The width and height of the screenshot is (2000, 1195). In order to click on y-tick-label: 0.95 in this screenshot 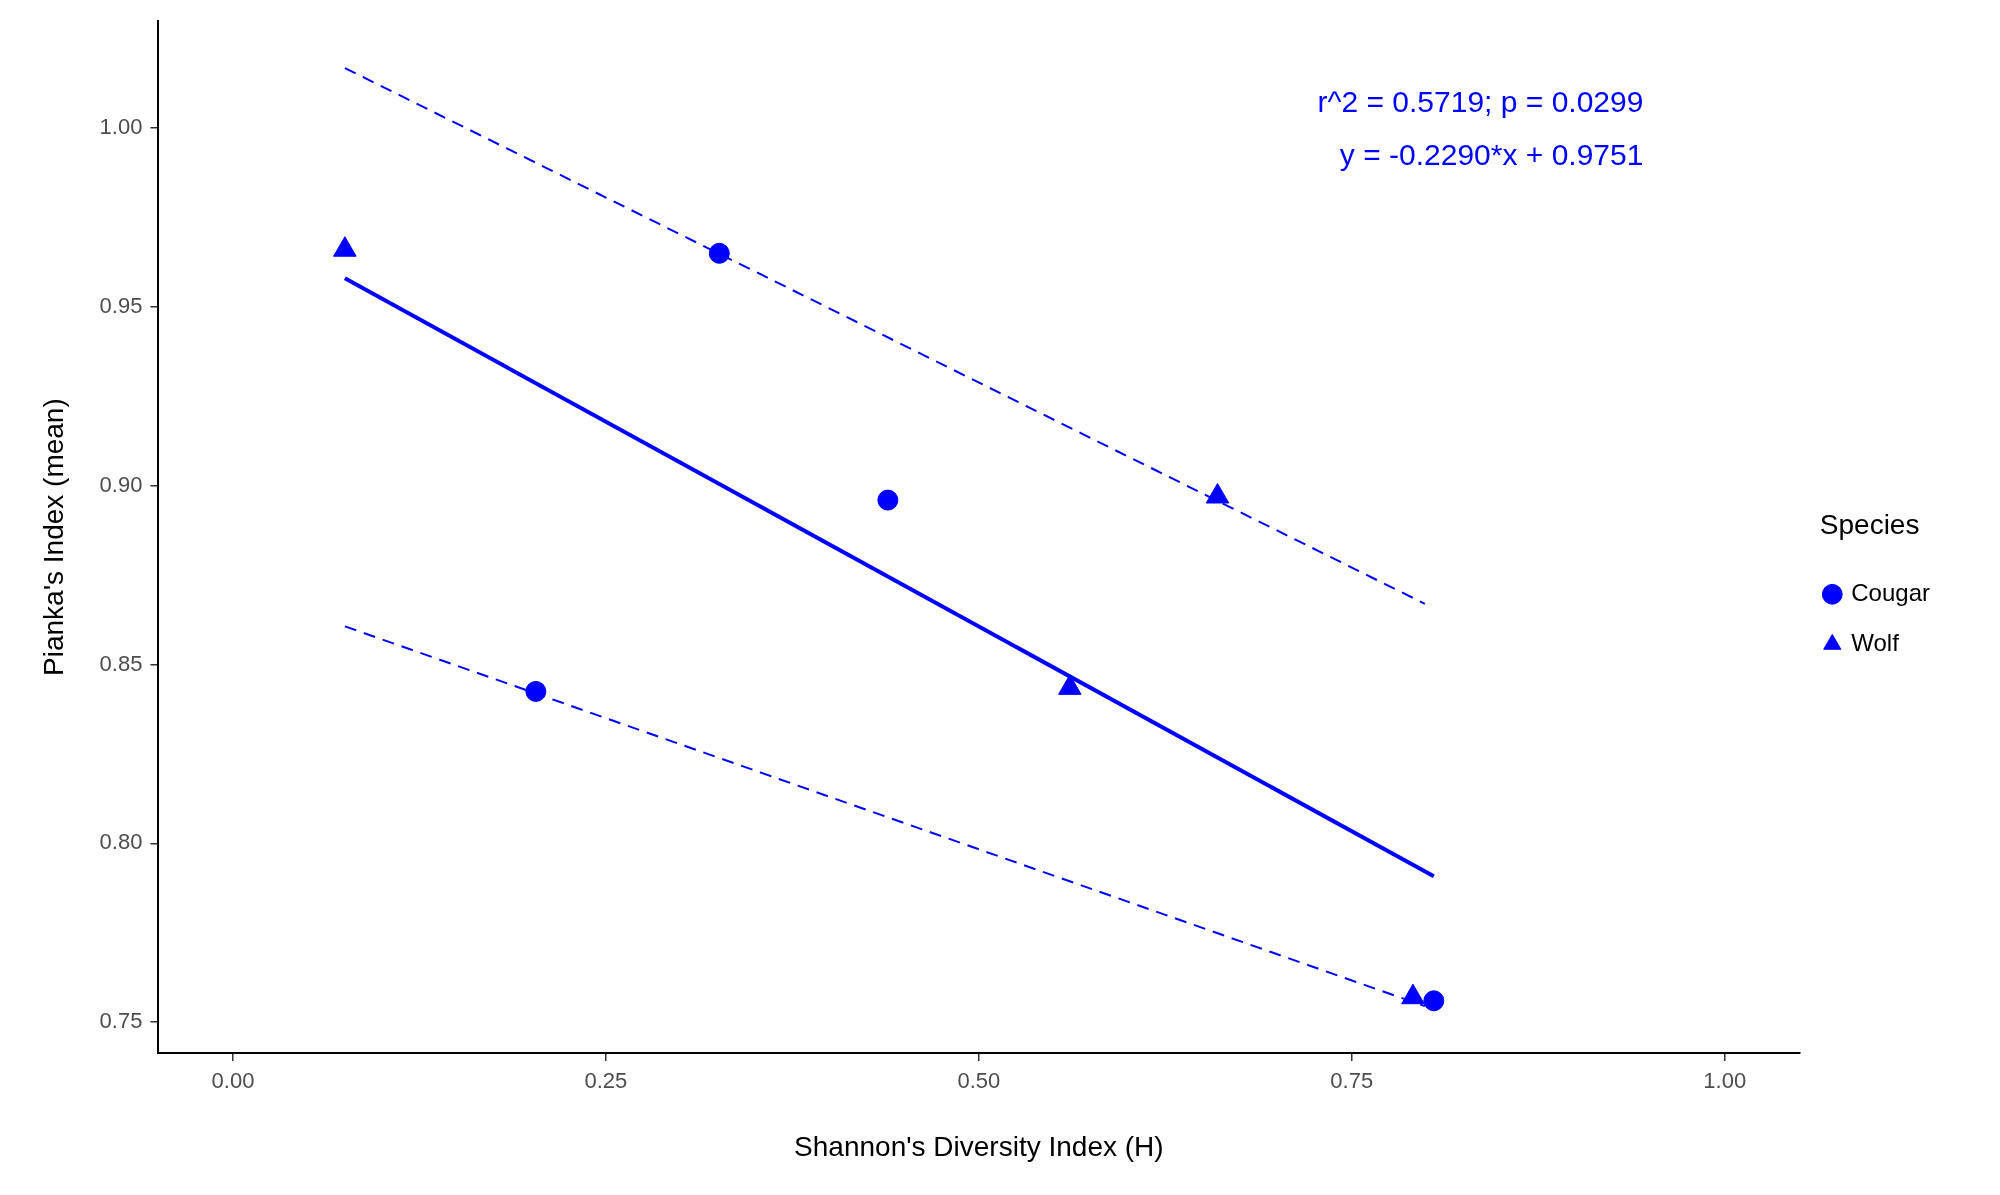, I will do `click(121, 306)`.